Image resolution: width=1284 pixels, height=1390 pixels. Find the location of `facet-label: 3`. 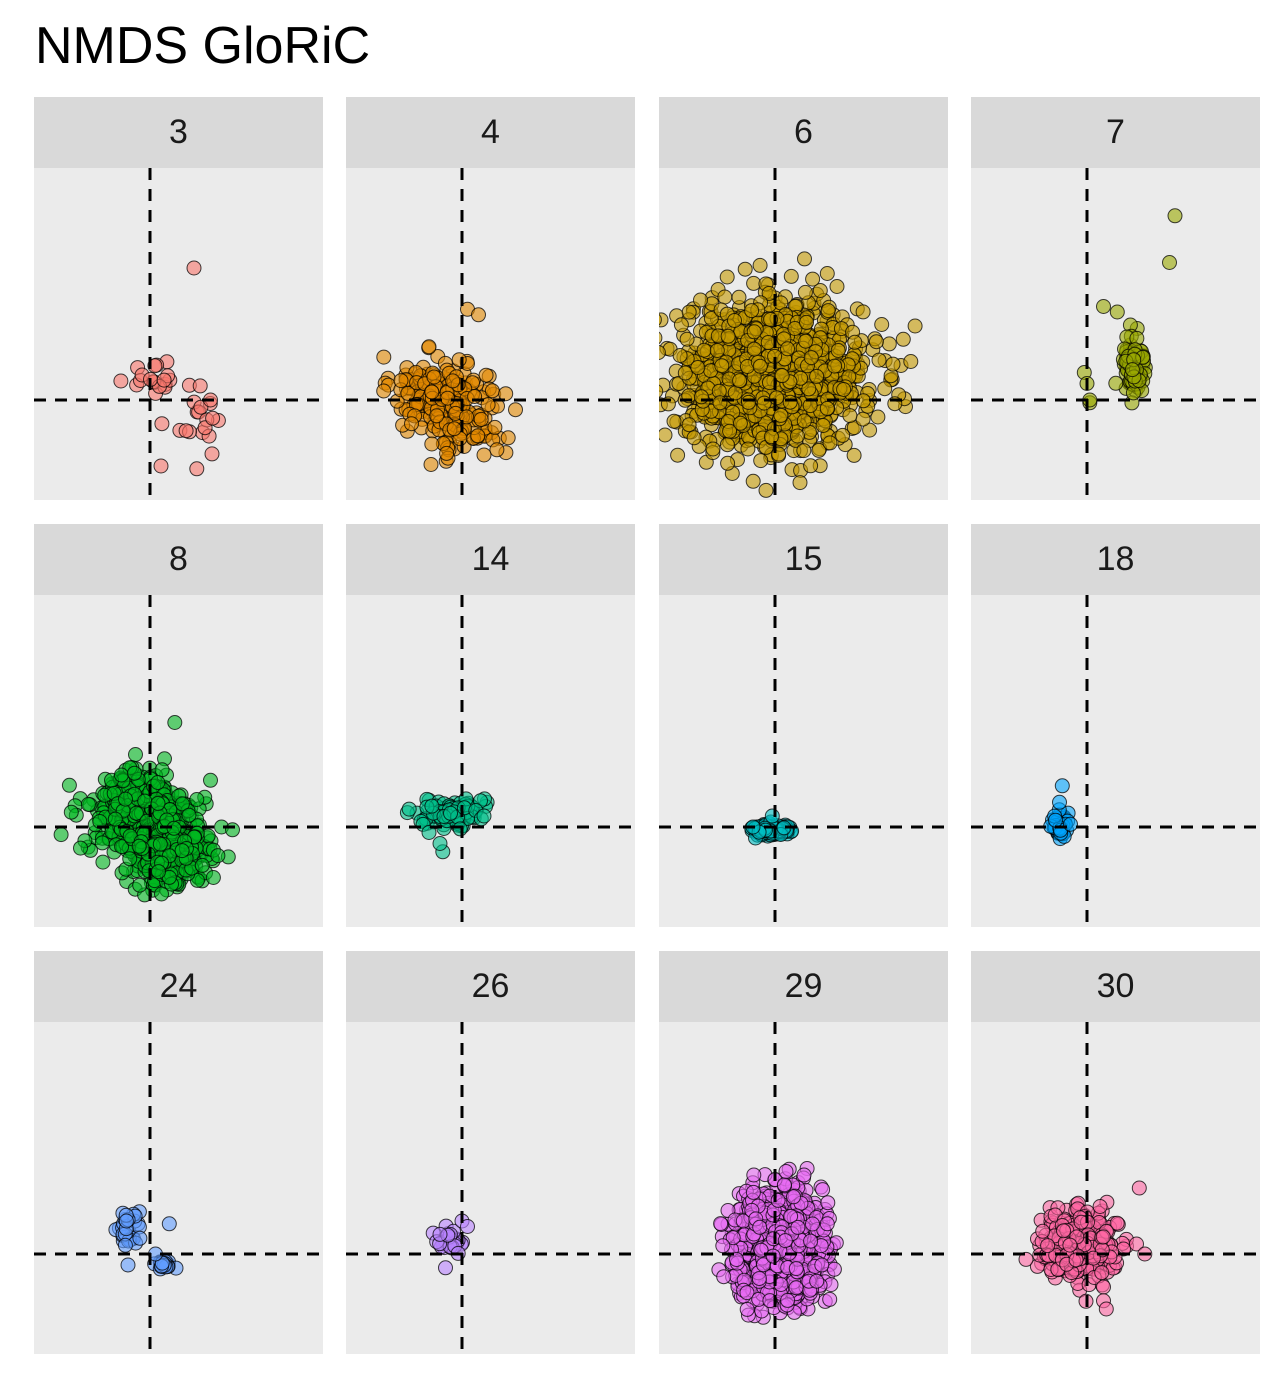

facet-label: 3 is located at coordinates (178, 132).